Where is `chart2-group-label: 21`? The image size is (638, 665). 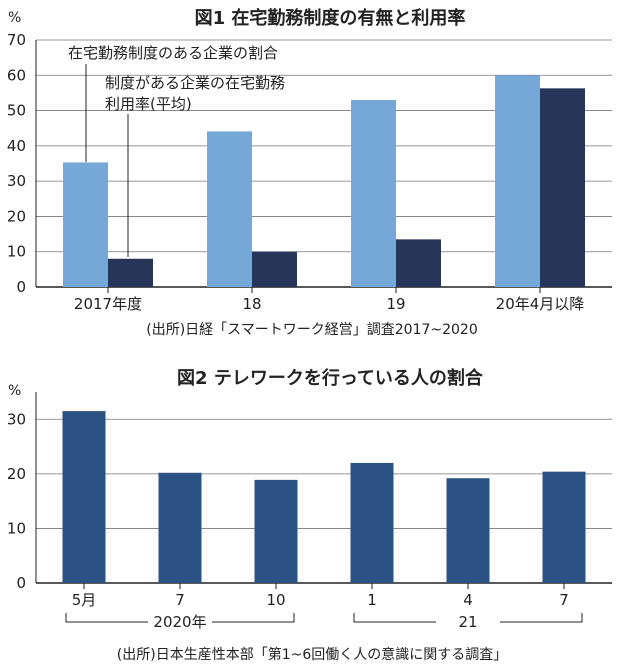 chart2-group-label: 21 is located at coordinates (467, 622).